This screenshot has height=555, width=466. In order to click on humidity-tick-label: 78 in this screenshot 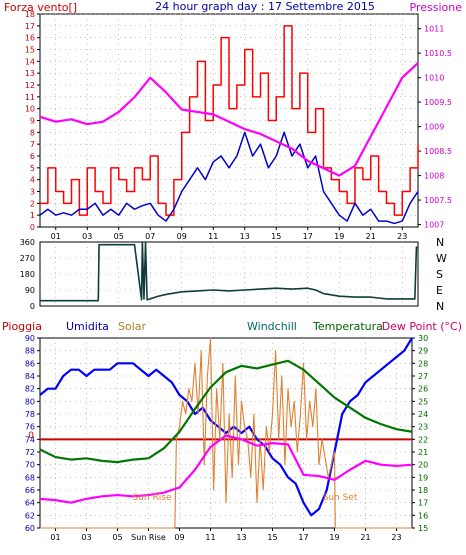, I will do `click(30, 414)`.